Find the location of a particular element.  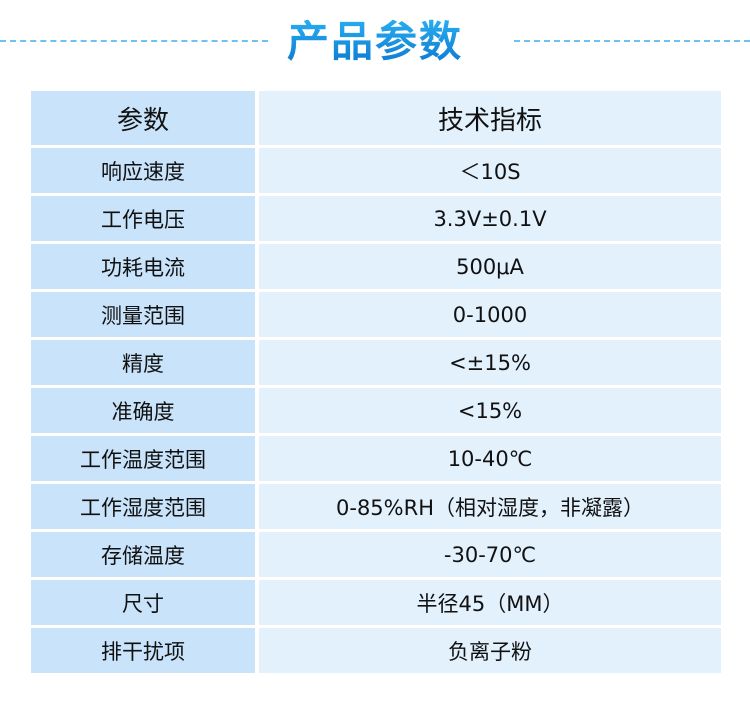

table-row: 排干扰项 负离子粉 is located at coordinates (376, 650).